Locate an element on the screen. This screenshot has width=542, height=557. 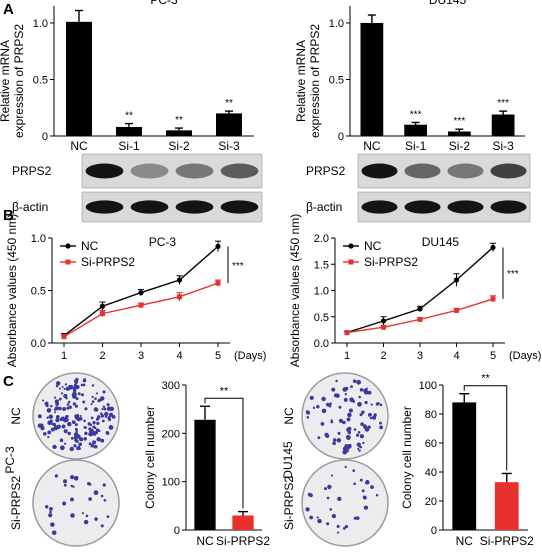
y-tick-label: 0.5 is located at coordinates (336, 80).